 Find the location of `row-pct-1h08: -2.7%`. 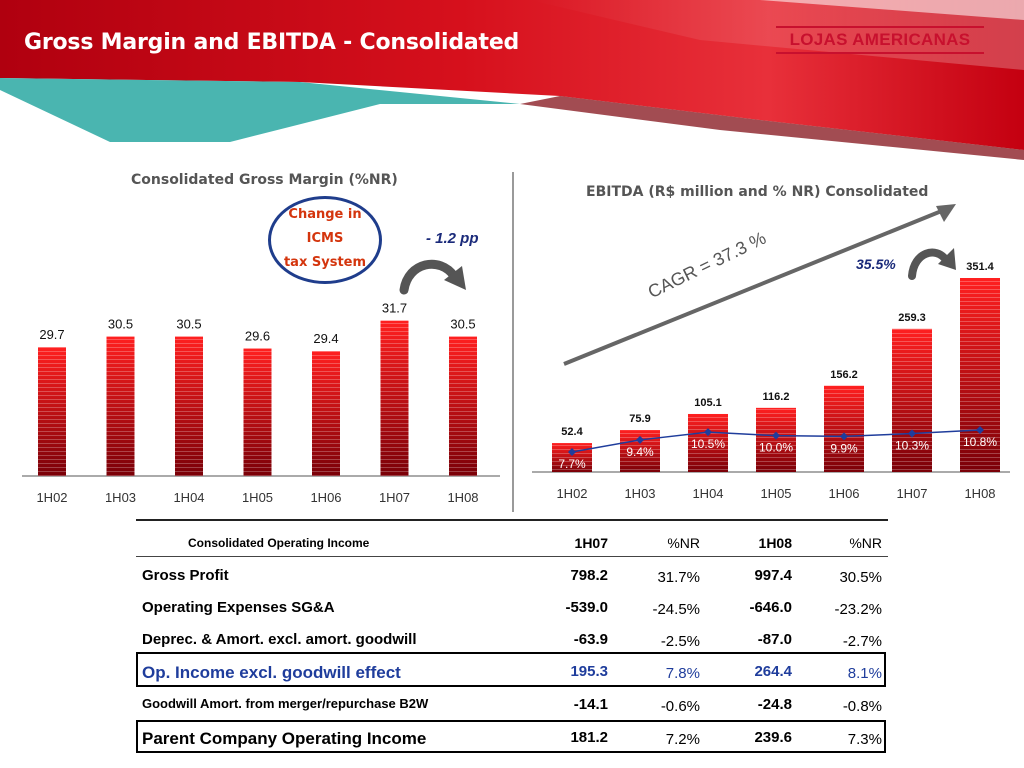

row-pct-1h08: -2.7% is located at coordinates (862, 641).